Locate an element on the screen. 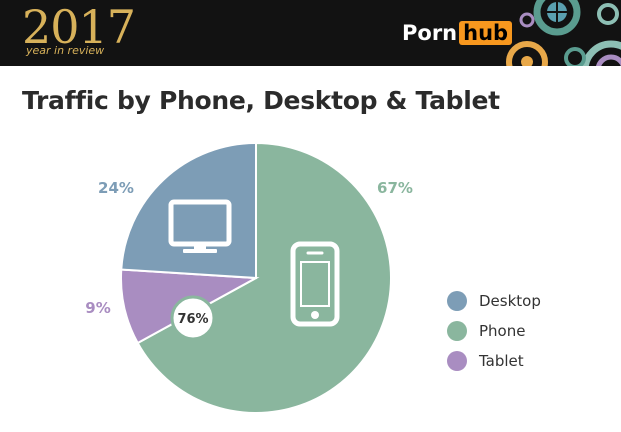 The width and height of the screenshot is (621, 432). legend-swatch-tablet is located at coordinates (457, 361).